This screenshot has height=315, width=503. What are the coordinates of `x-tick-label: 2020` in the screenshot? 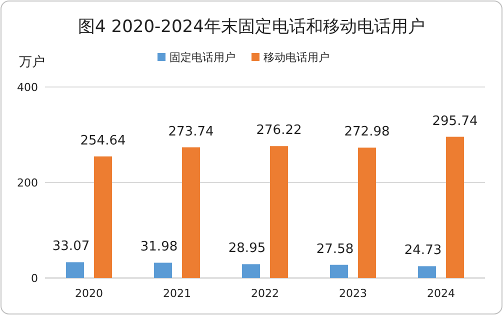 It's located at (89, 293).